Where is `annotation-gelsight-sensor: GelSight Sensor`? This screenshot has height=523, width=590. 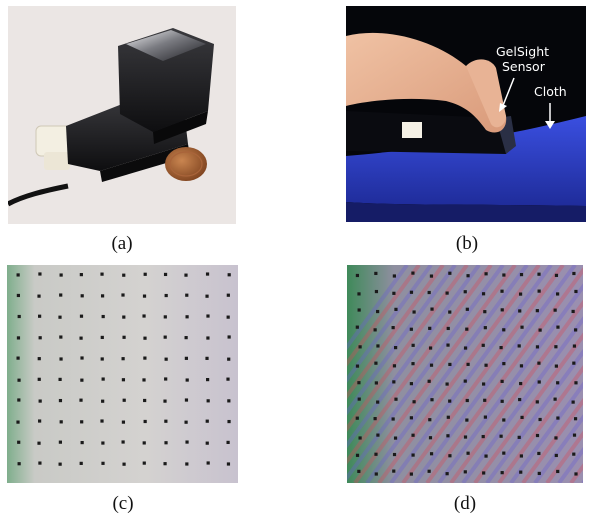
annotation-gelsight-sensor: GelSight Sensor is located at coordinates (522, 59).